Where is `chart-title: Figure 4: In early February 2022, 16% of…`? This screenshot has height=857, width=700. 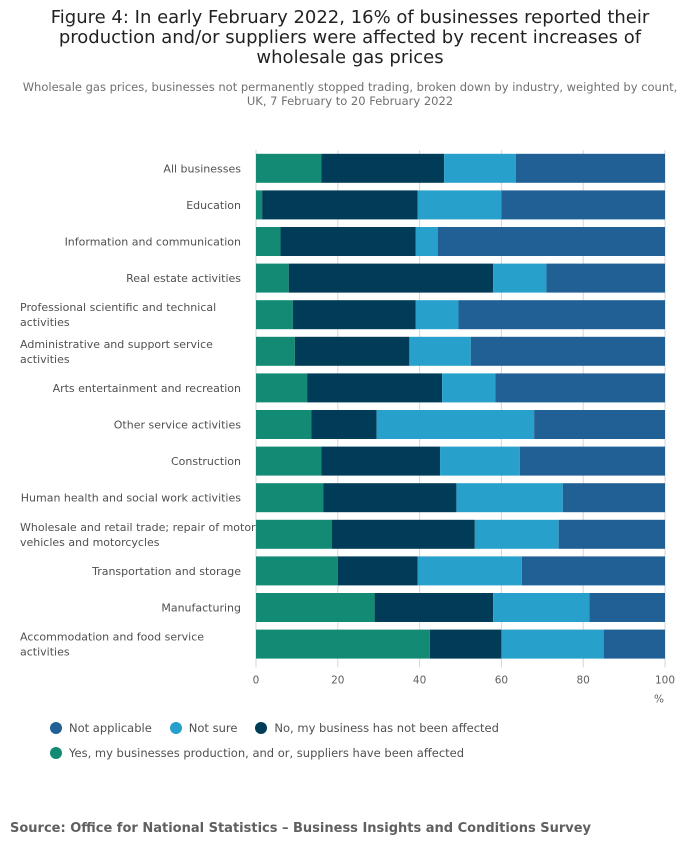
chart-title: Figure 4: In early February 2022, 16% of… is located at coordinates (350, 37).